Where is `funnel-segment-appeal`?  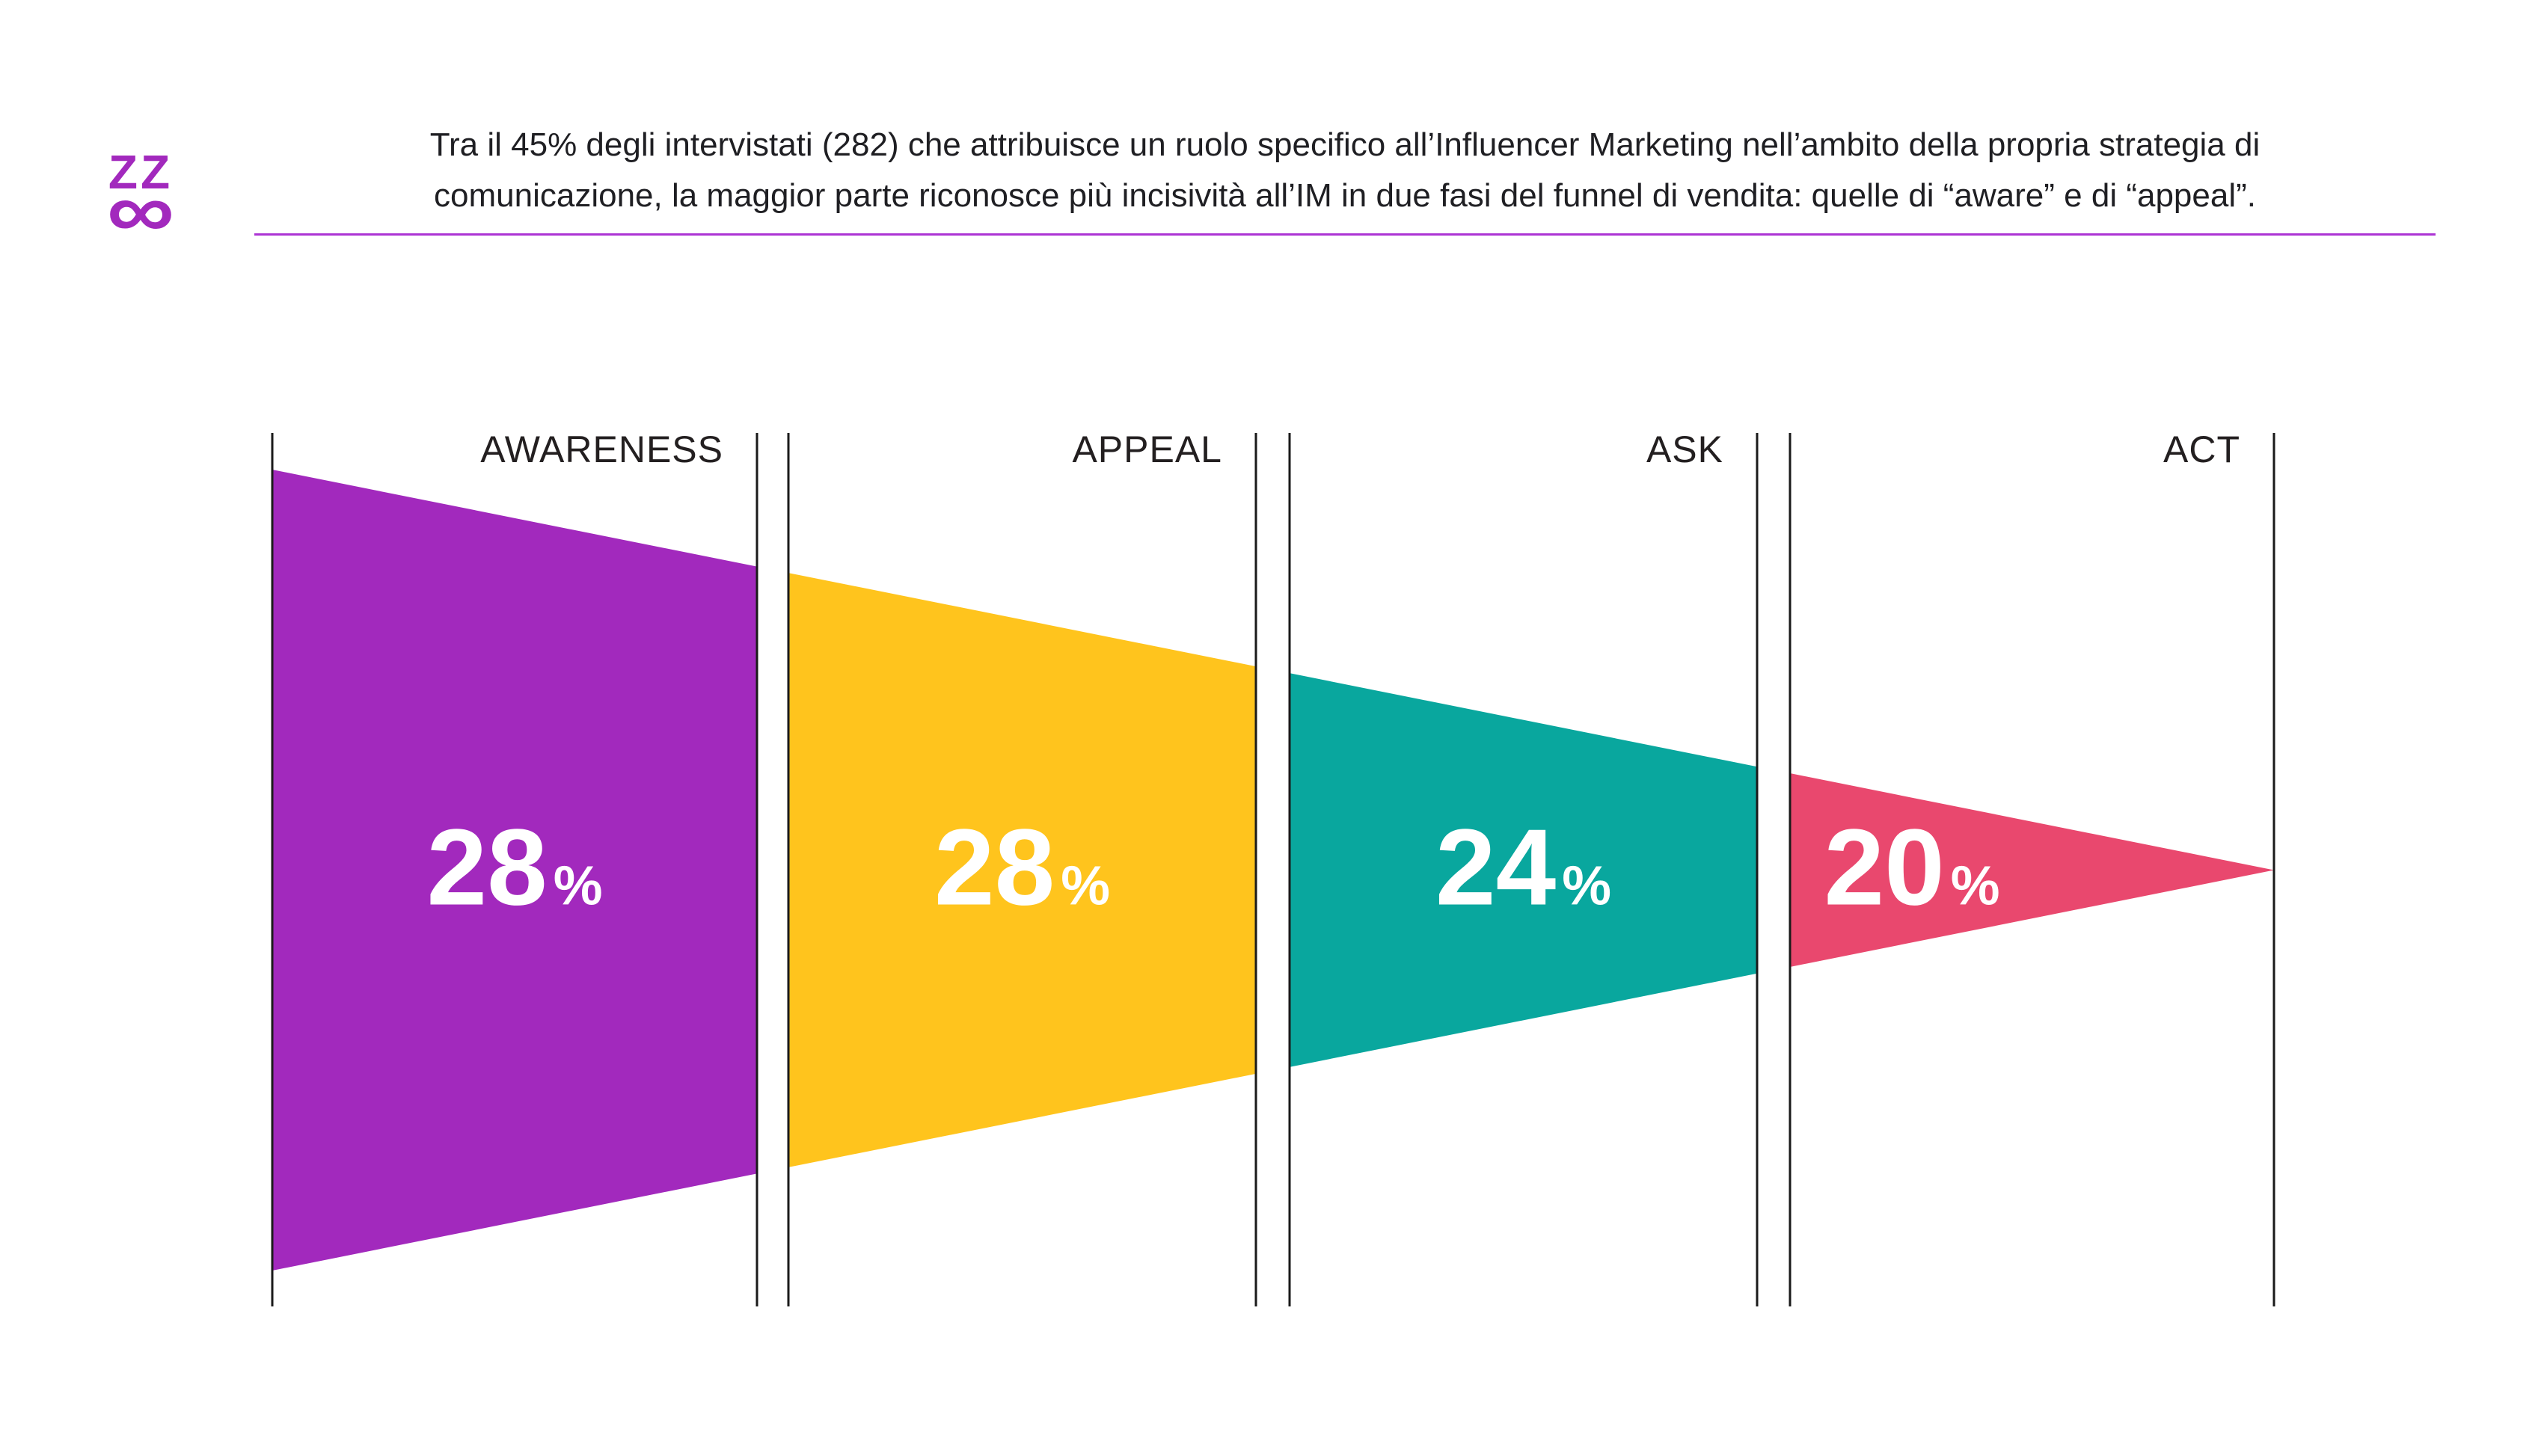 funnel-segment-appeal is located at coordinates (1022, 870).